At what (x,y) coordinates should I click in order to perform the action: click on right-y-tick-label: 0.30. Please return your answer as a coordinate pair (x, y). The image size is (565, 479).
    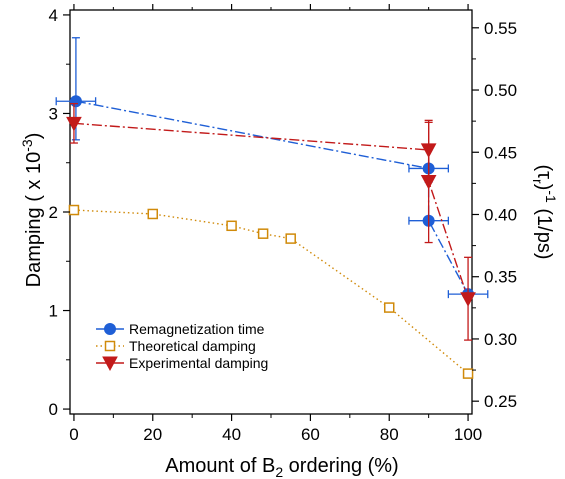
    Looking at the image, I should click on (500, 339).